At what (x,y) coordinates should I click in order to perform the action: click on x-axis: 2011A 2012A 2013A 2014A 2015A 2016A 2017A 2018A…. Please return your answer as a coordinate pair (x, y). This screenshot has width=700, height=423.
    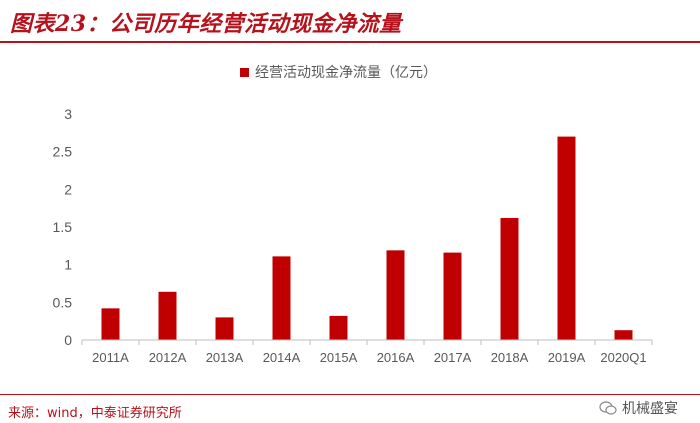
    Looking at the image, I should click on (367, 352).